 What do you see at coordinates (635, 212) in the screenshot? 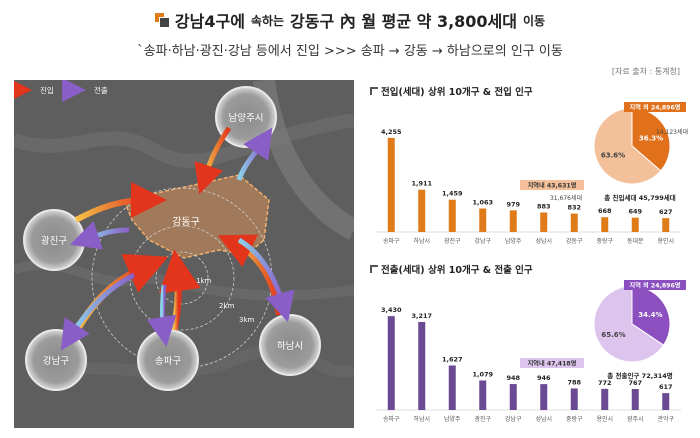
I see `bar-value-label: 649` at bounding box center [635, 212].